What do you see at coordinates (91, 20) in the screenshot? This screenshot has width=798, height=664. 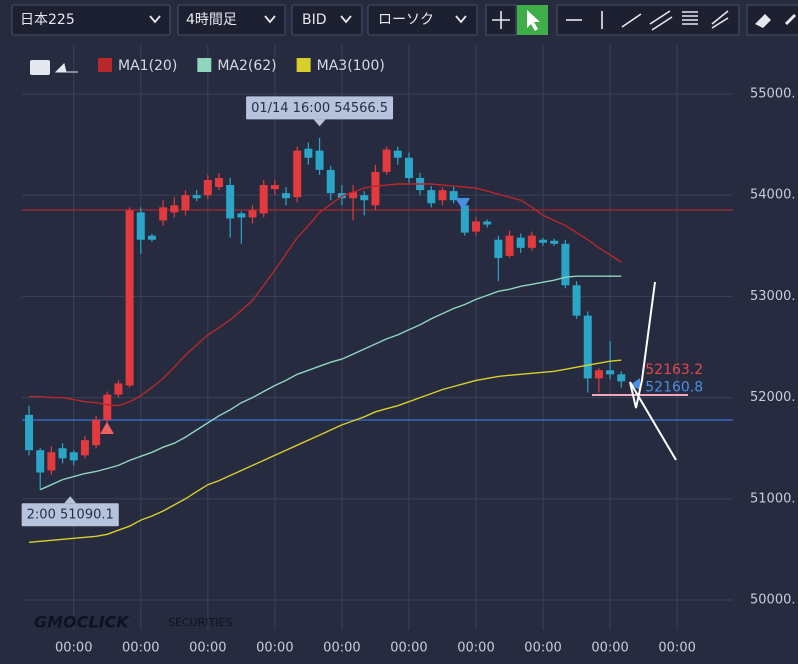 I see `symbol-select` at bounding box center [91, 20].